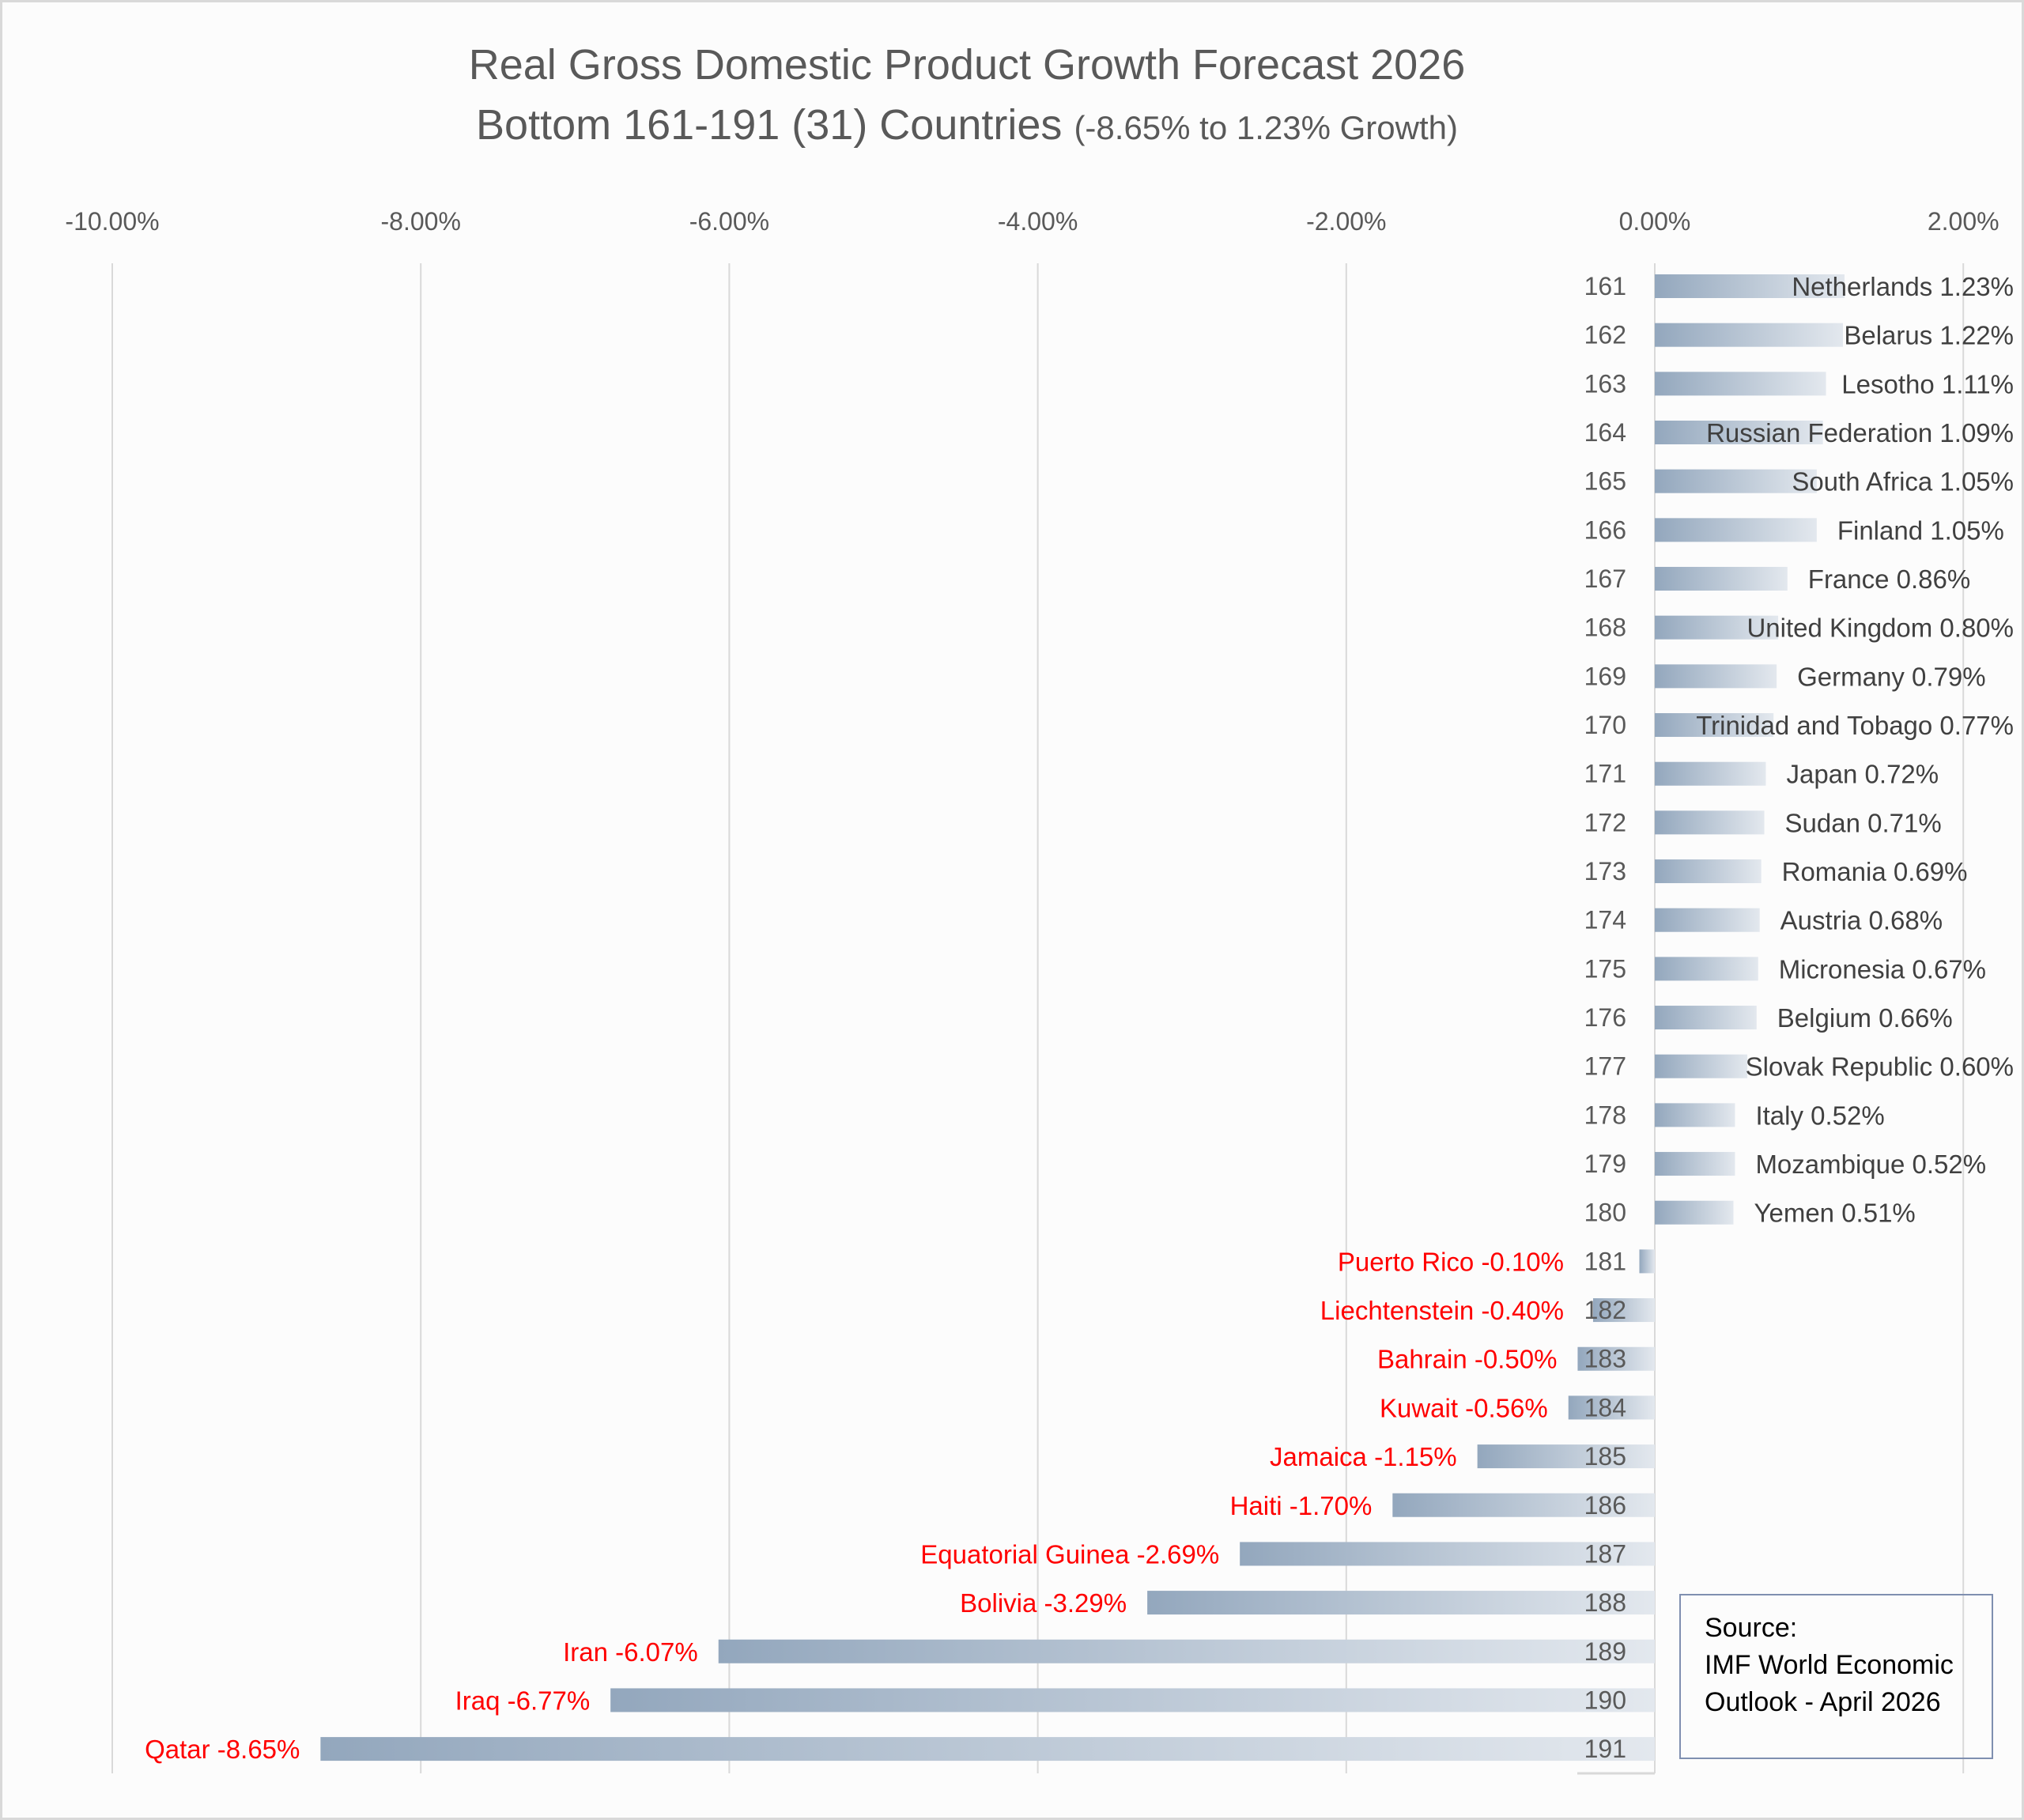  I want to click on rank-label: 181, so click(1605, 1261).